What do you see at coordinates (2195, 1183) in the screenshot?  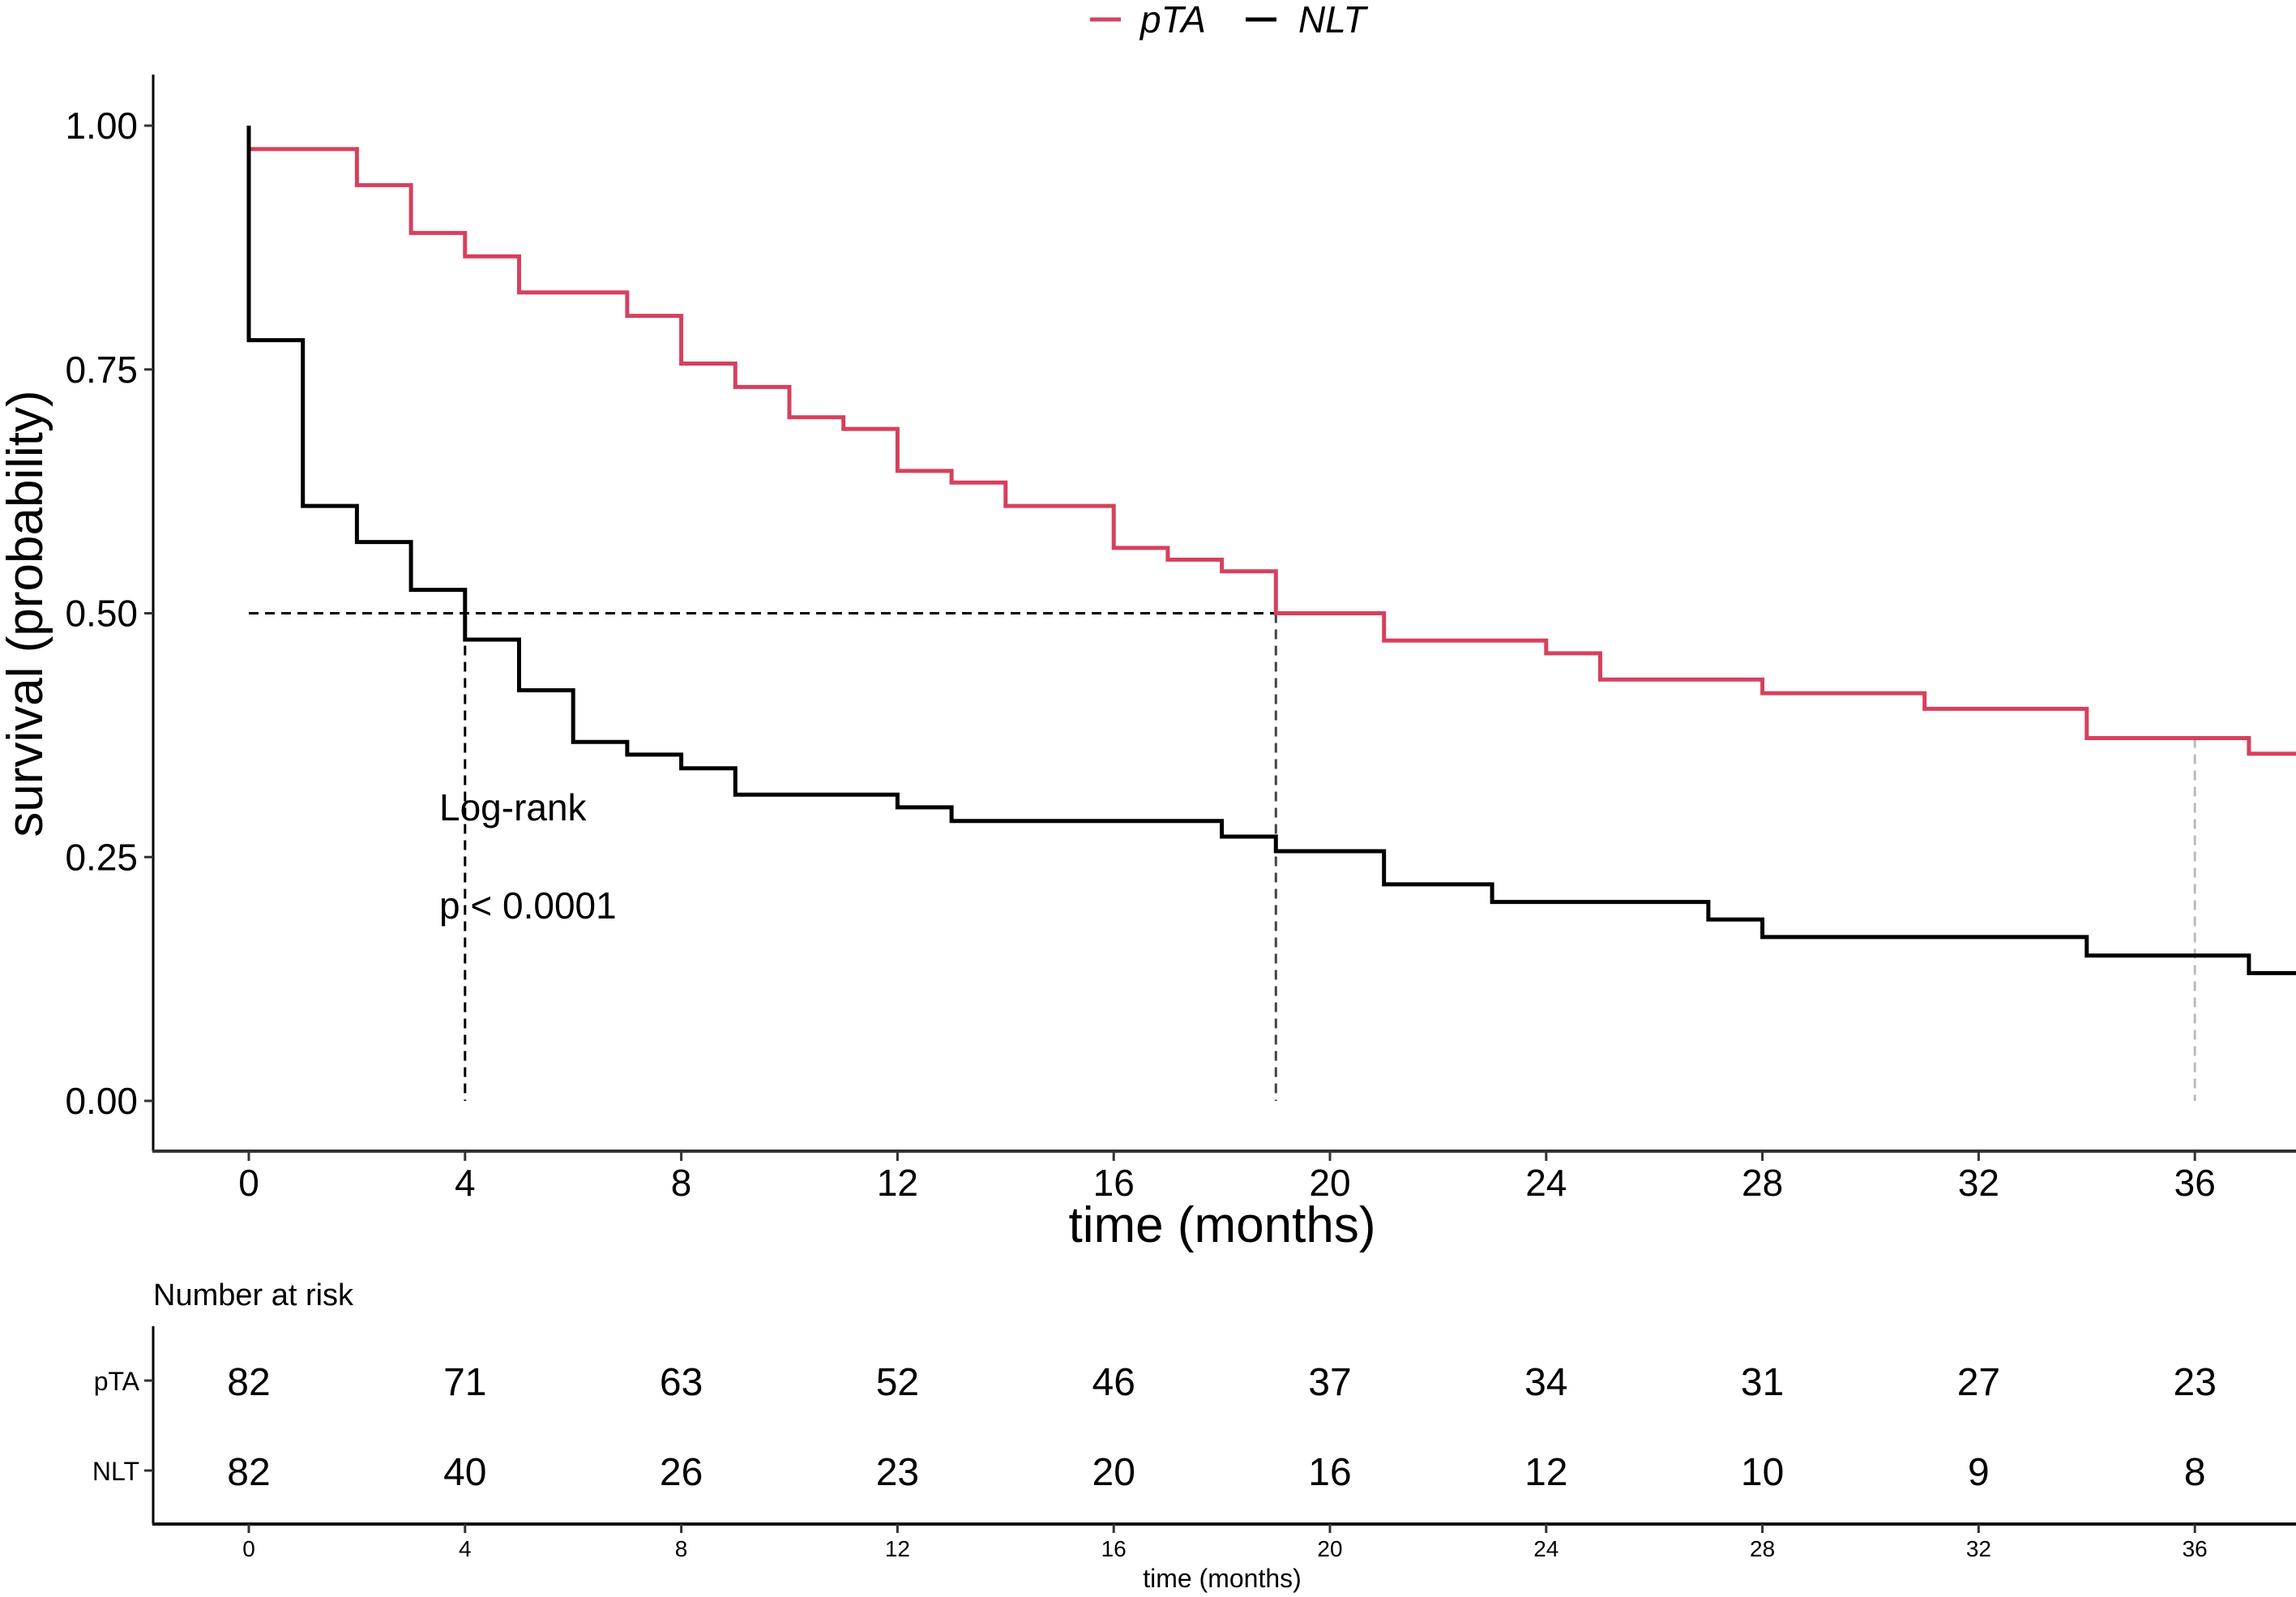 I see `x-tick-label: 36` at bounding box center [2195, 1183].